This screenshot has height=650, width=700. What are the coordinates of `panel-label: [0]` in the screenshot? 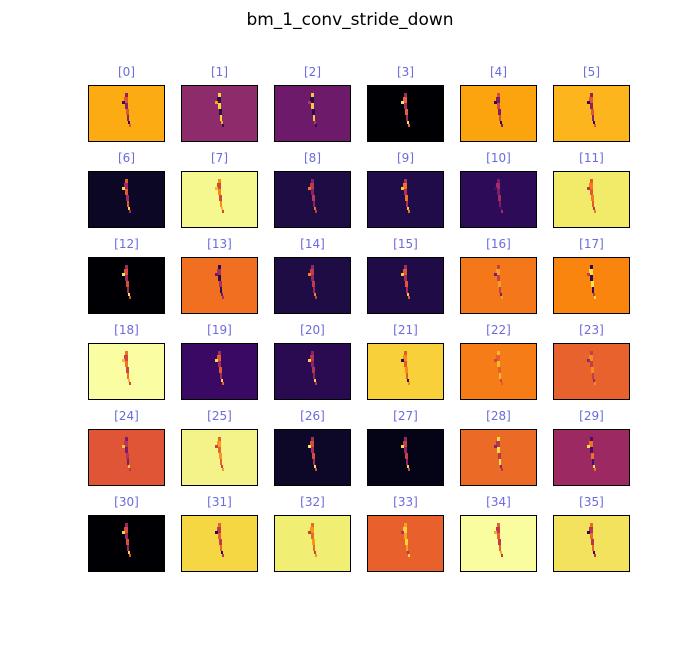 It's located at (126, 72).